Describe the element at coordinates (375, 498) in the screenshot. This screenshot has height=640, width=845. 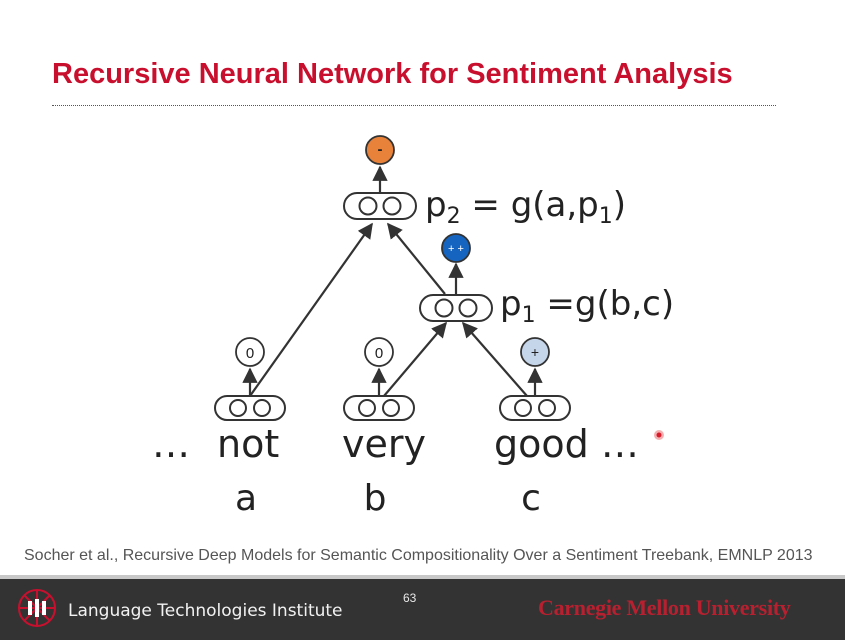
I see `variable-b: b` at that location.